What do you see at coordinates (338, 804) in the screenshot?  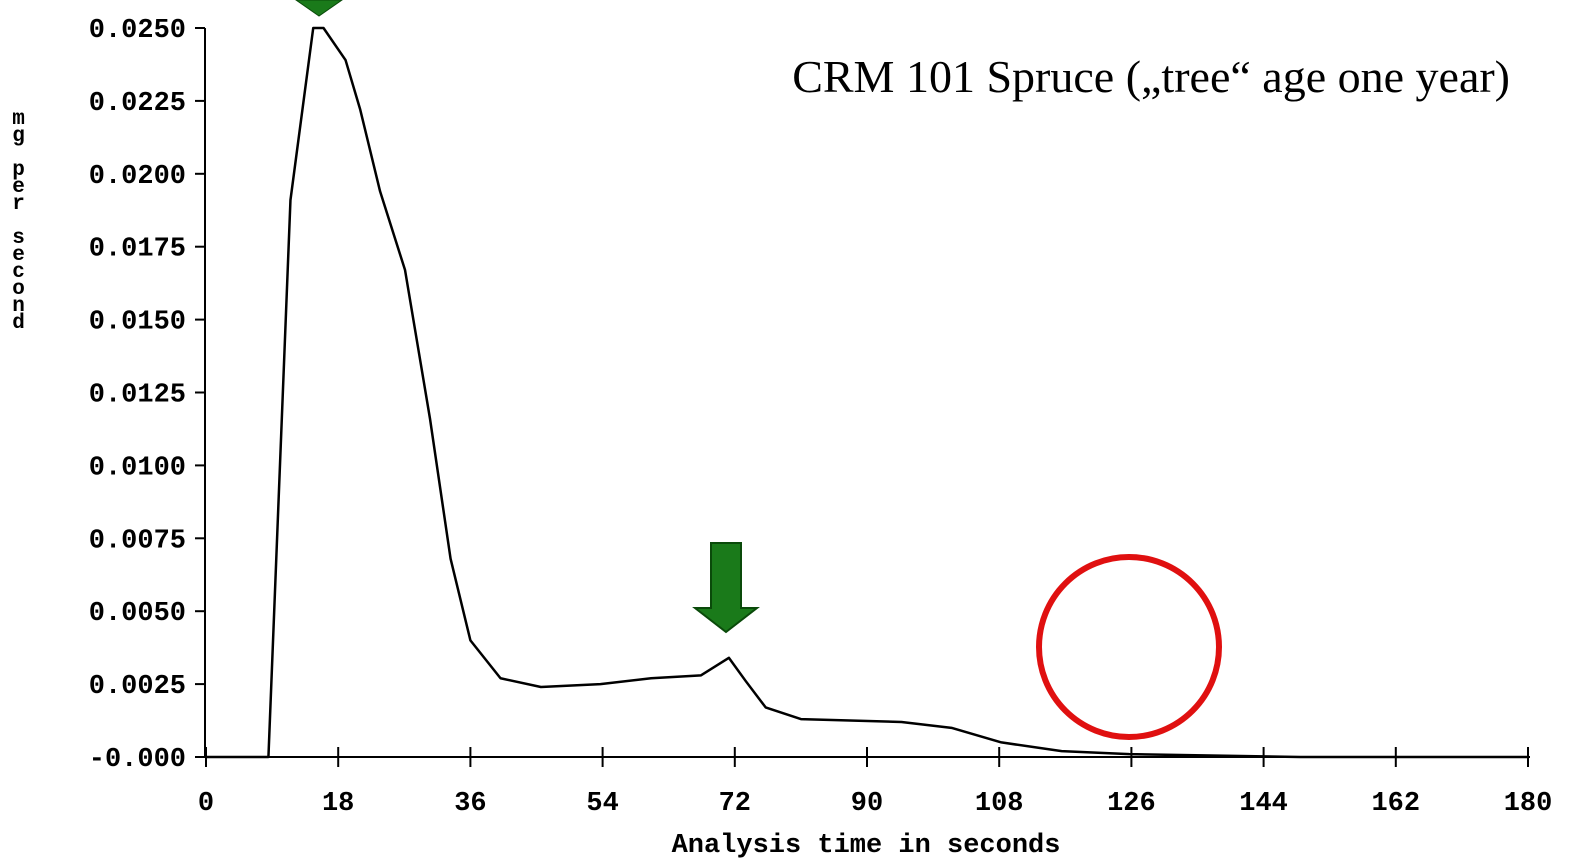 I see `x-tick-label: 18` at bounding box center [338, 804].